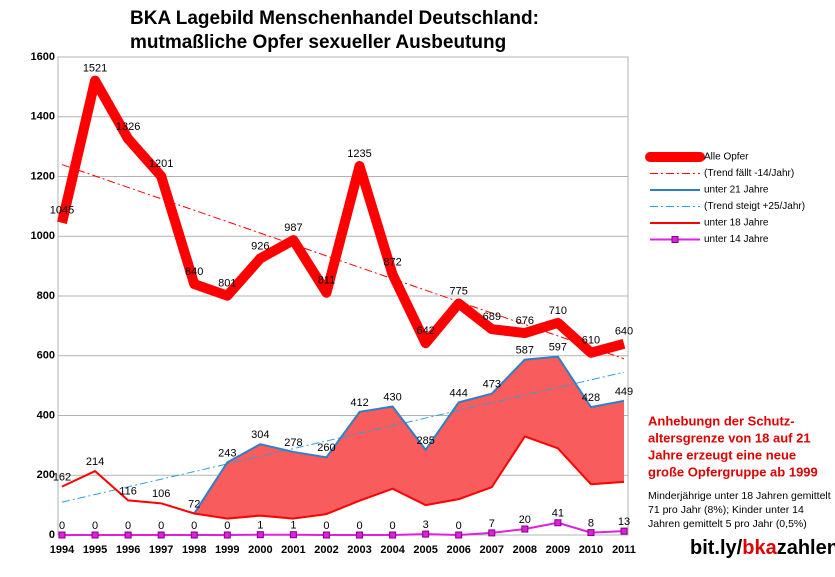  I want to click on data-label: 444, so click(459, 393).